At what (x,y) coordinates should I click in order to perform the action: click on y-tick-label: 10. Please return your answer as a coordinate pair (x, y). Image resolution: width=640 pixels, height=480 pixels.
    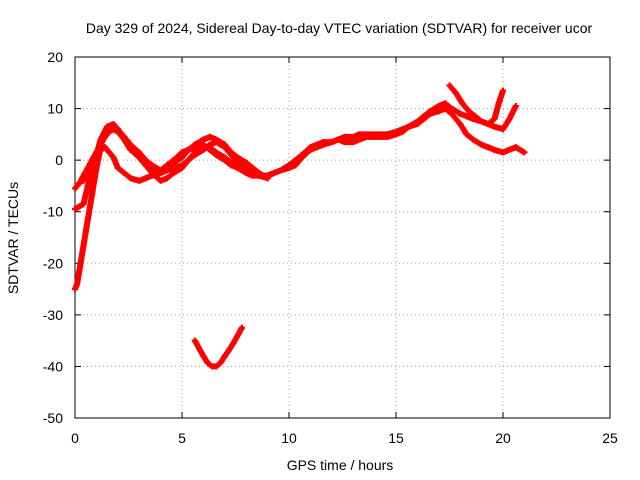
    Looking at the image, I should click on (55, 109).